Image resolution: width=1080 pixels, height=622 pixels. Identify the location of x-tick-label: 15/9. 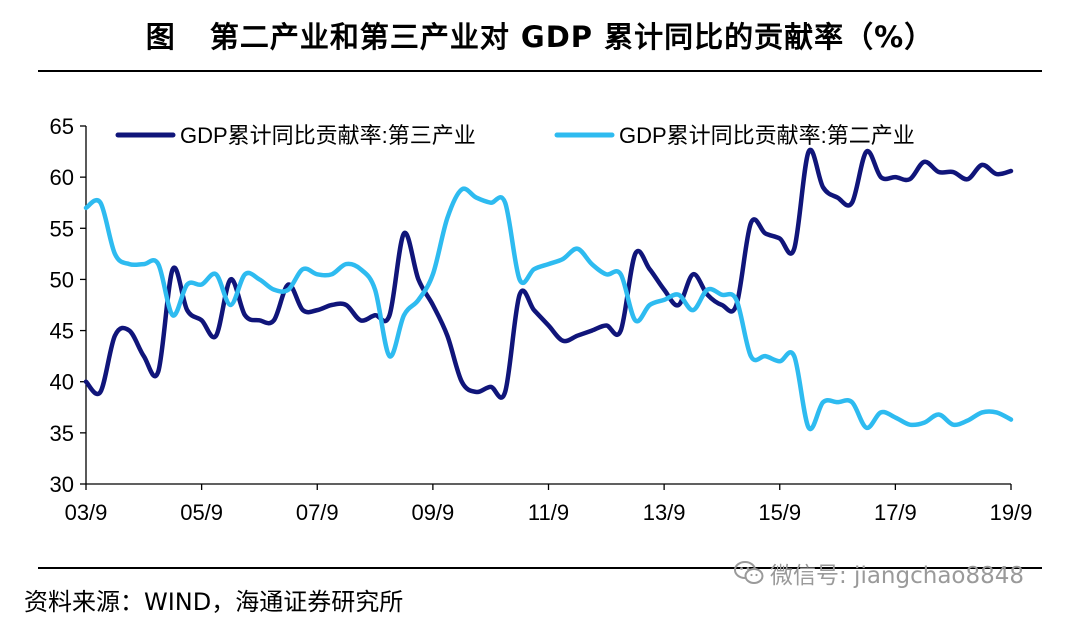
(779, 512).